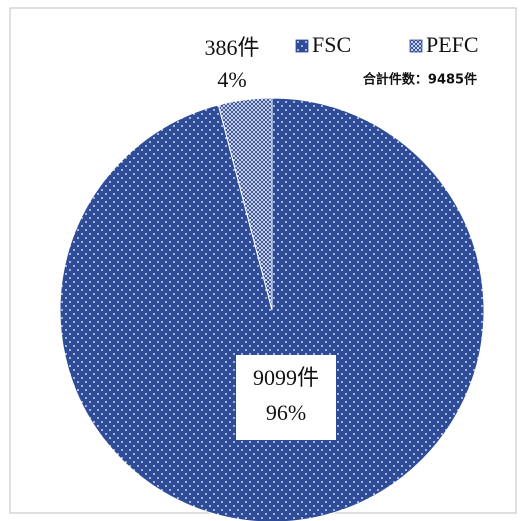 This screenshot has height=521, width=526. I want to click on annotation: 合計件数：9485件, so click(420, 80).